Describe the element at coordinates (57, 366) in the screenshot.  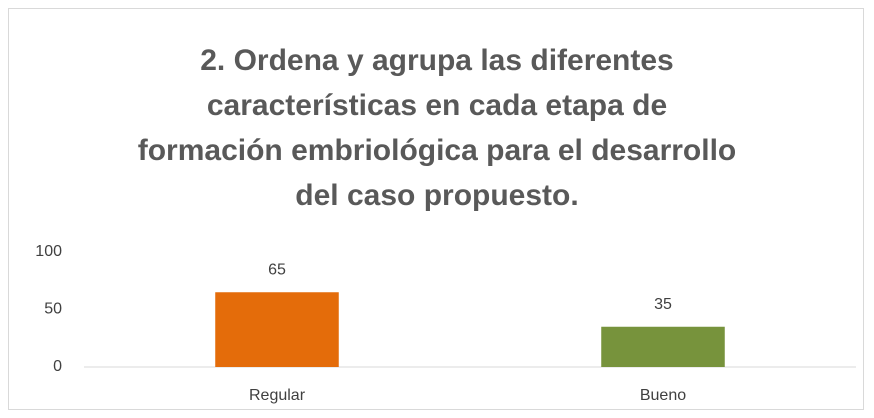
I see `y-tick-label: 0` at that location.